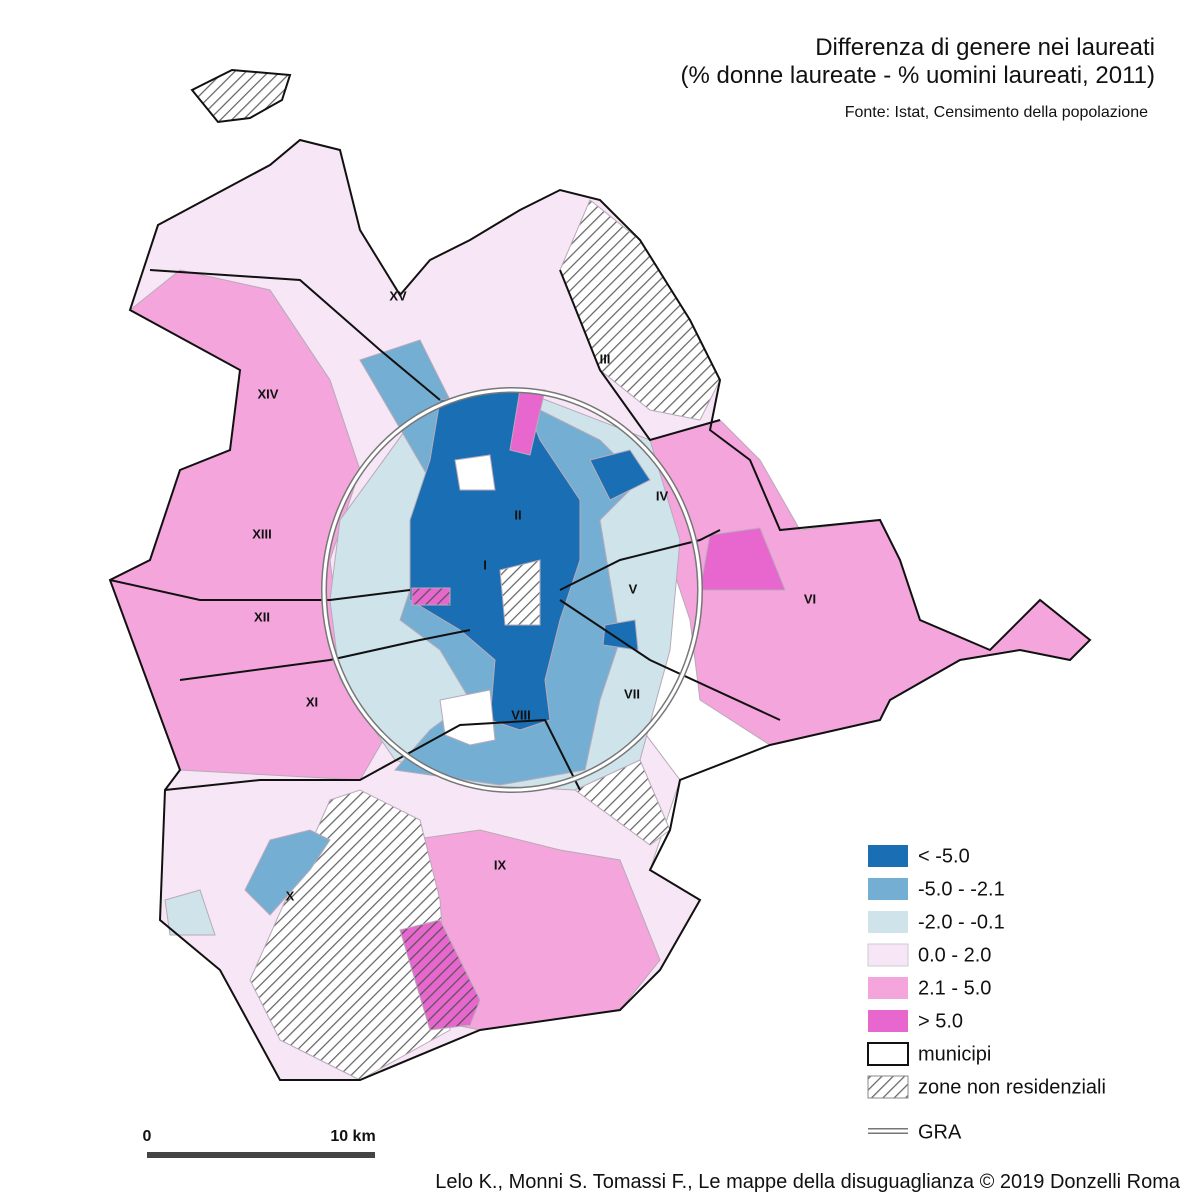 The width and height of the screenshot is (1200, 1200). I want to click on legend-label: 2.1 - 5.0, so click(954, 988).